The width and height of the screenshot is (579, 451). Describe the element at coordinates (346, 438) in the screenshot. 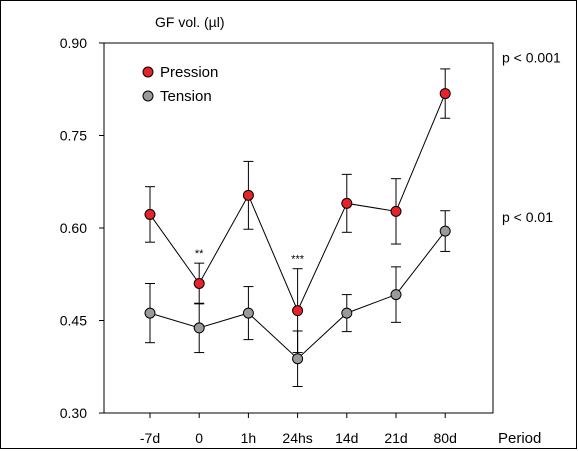

I see `x-tick-label: 14d` at that location.